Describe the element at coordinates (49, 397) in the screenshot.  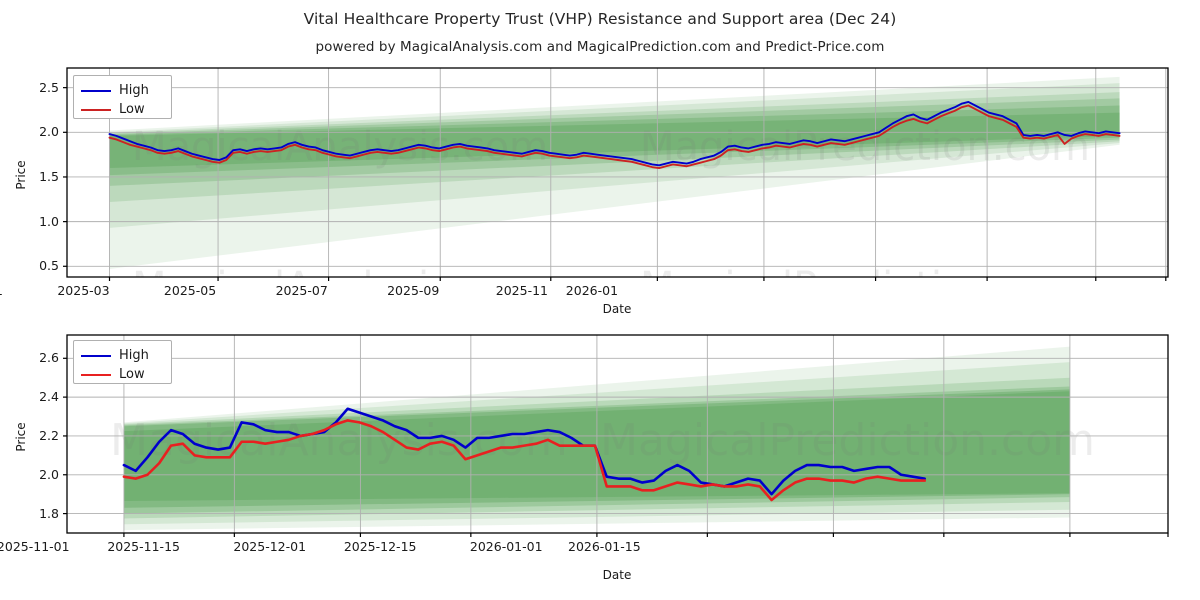
I see `bottom-chart-ytick-label: 2.4` at that location.